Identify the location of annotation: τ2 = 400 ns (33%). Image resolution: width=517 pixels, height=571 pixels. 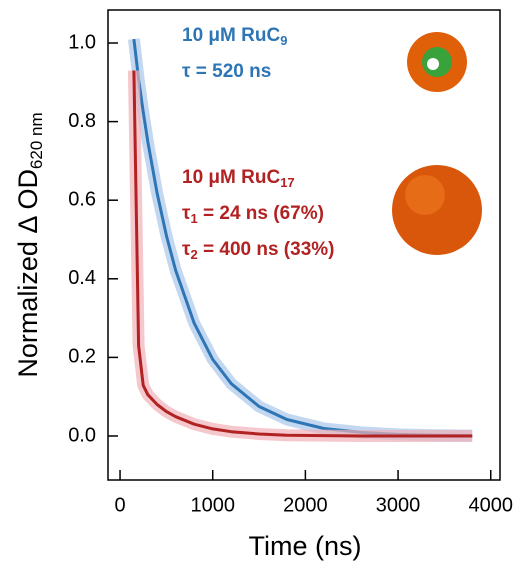
(258, 250).